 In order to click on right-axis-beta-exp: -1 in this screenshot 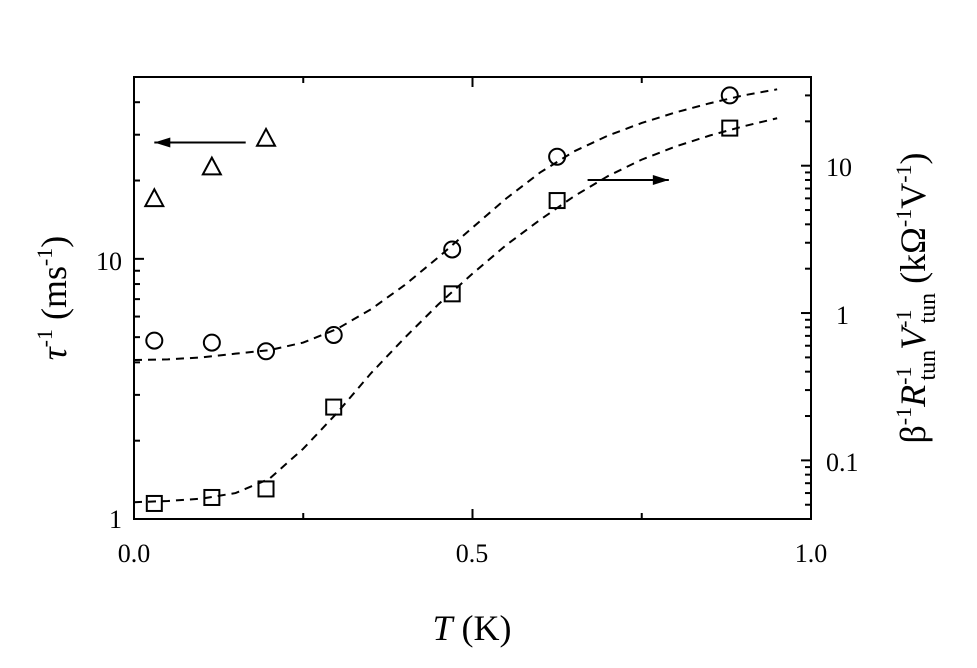, I will do `click(903, 416)`.